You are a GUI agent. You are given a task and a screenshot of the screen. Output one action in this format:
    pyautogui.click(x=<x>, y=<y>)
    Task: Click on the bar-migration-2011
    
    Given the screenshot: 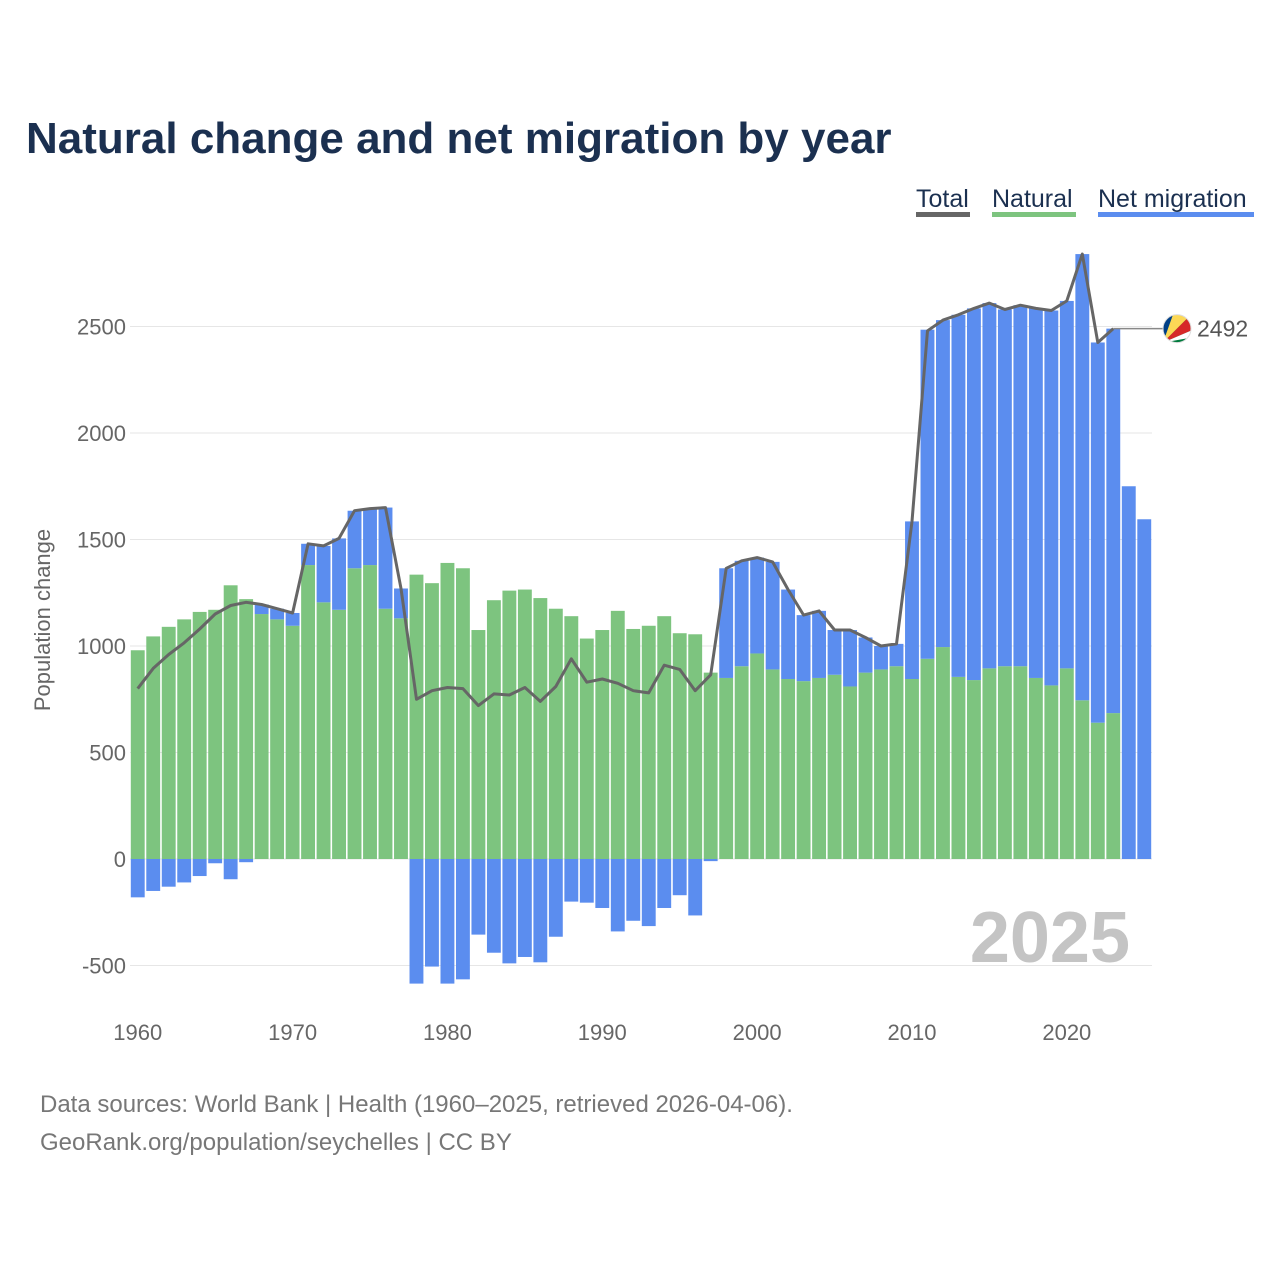 What is the action you would take?
    pyautogui.click(x=927, y=494)
    